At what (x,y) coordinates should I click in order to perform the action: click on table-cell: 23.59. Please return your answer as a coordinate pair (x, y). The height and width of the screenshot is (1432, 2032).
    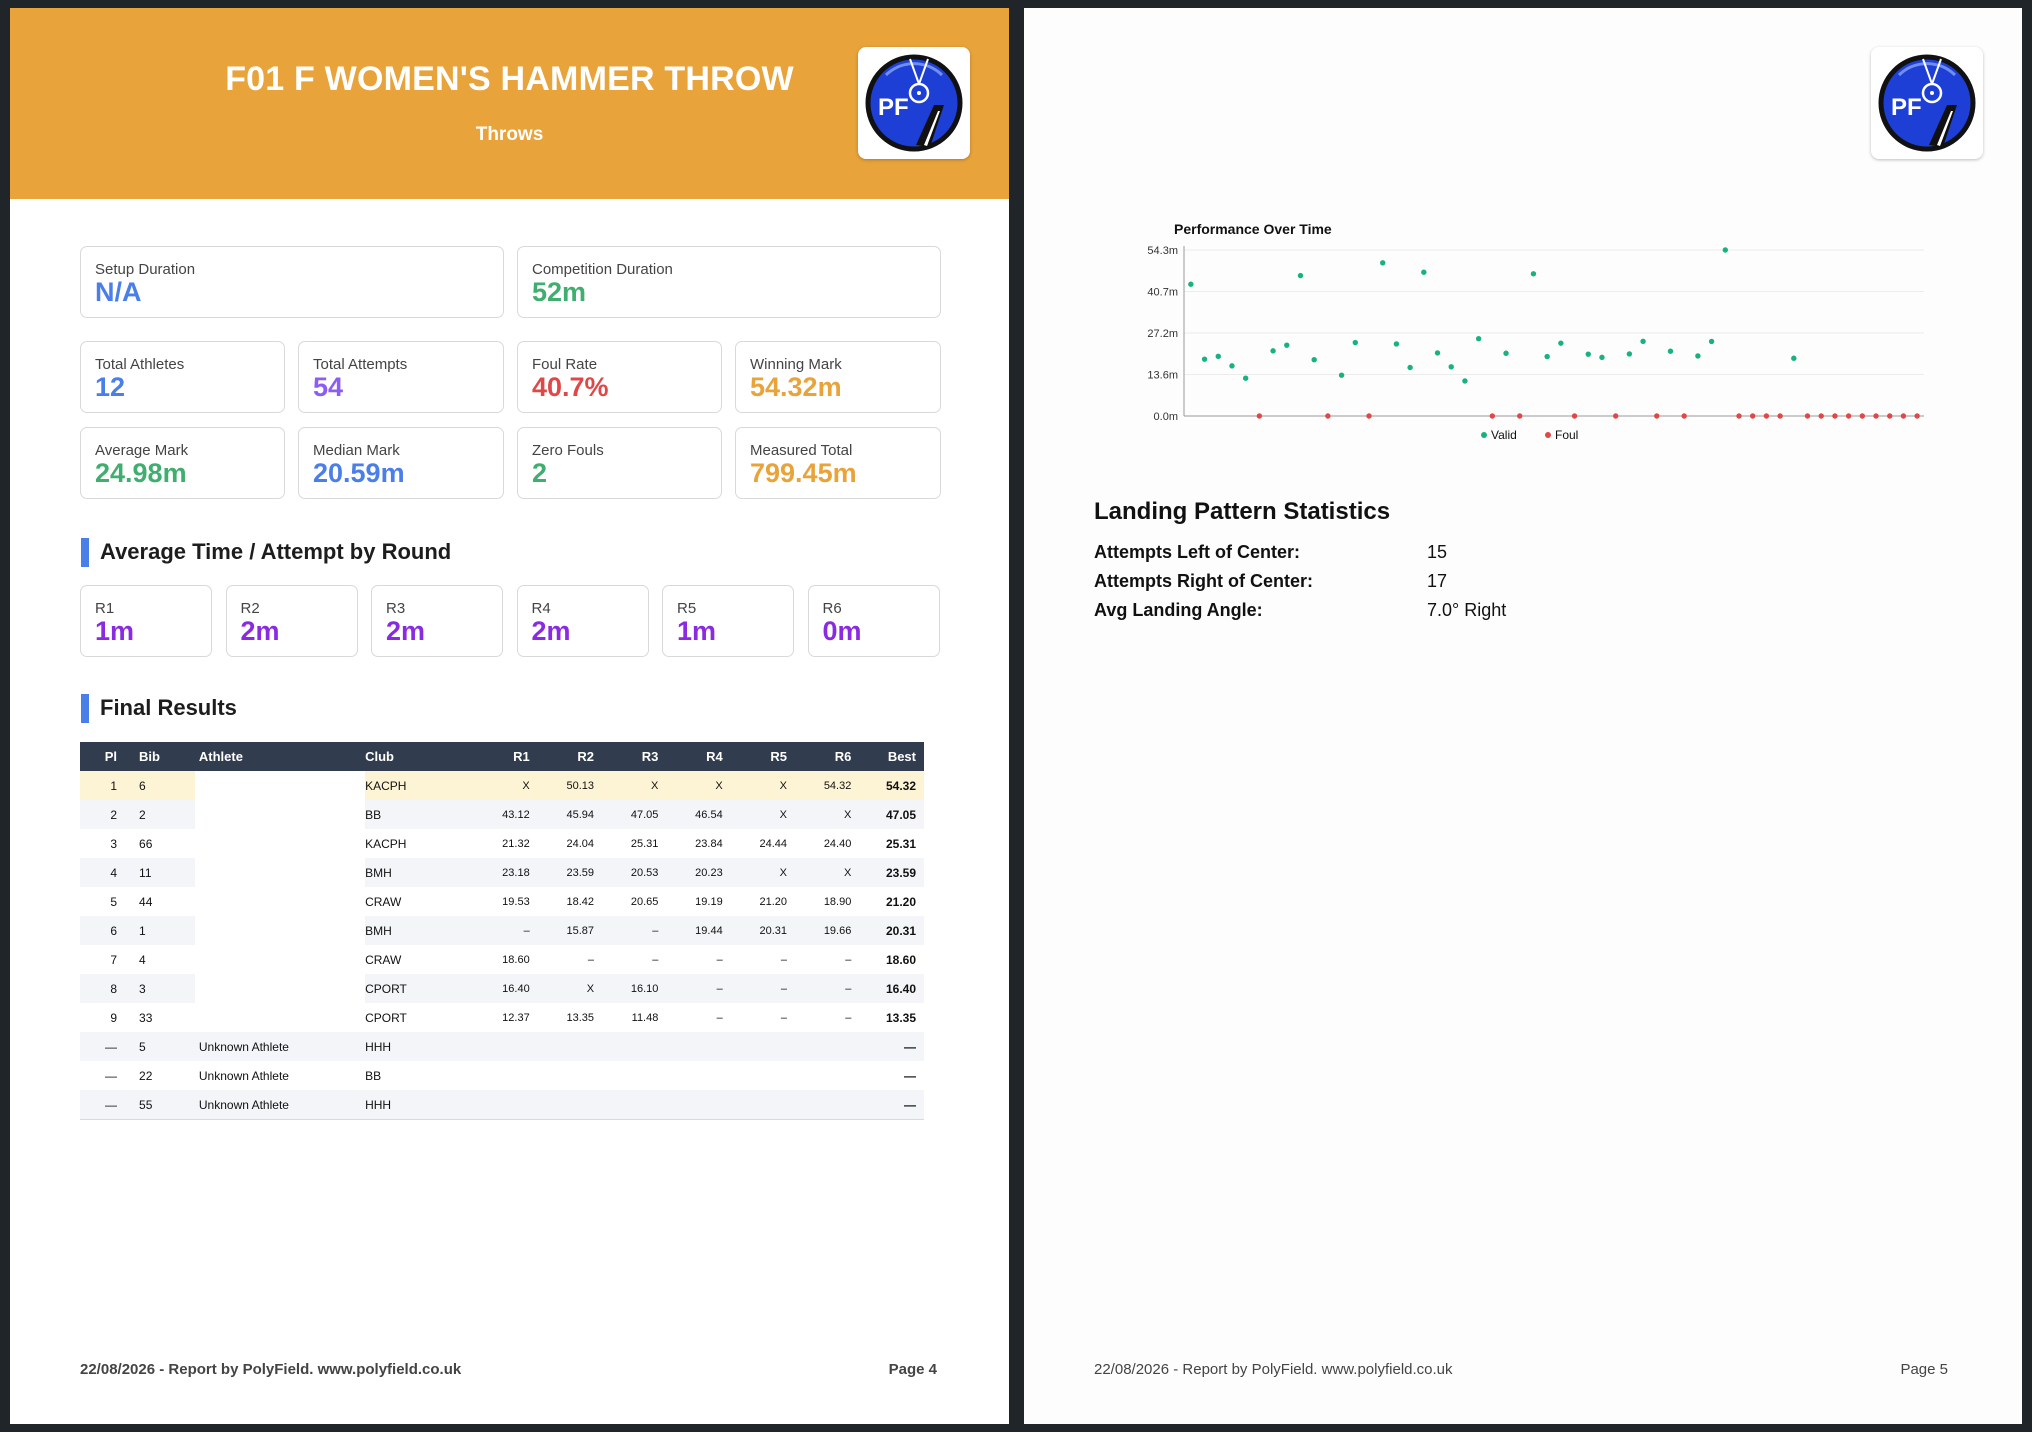
    Looking at the image, I should click on (568, 872).